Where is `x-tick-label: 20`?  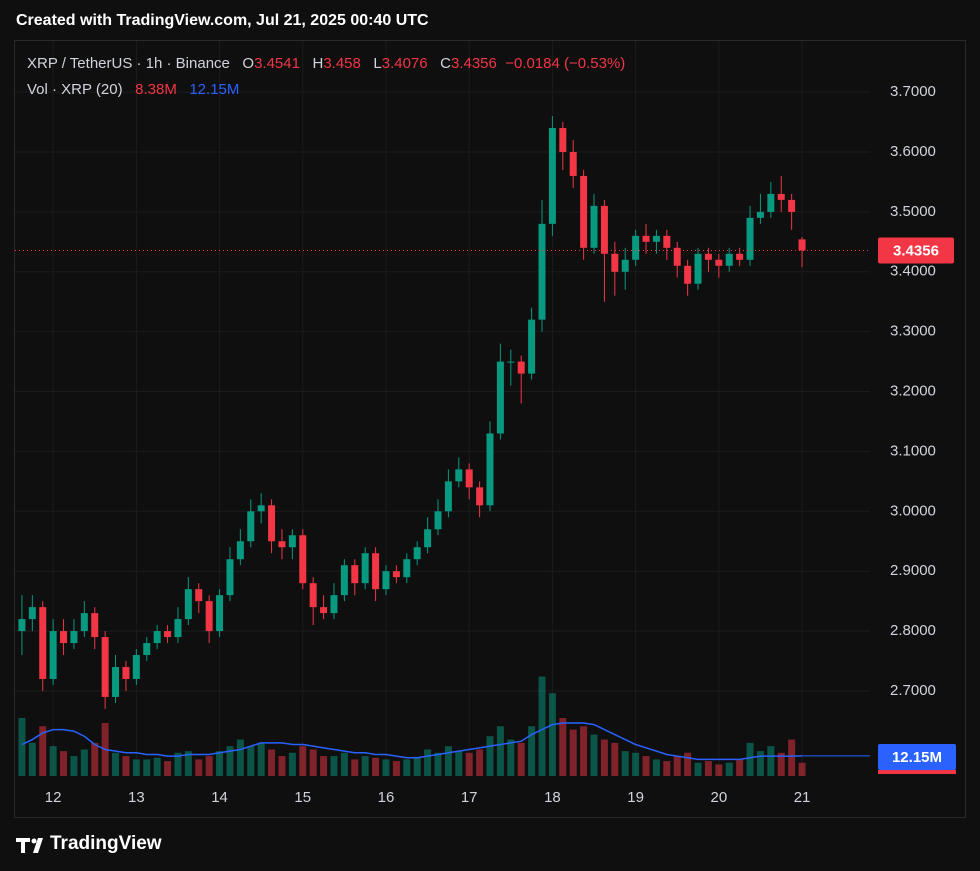
x-tick-label: 20 is located at coordinates (718, 797).